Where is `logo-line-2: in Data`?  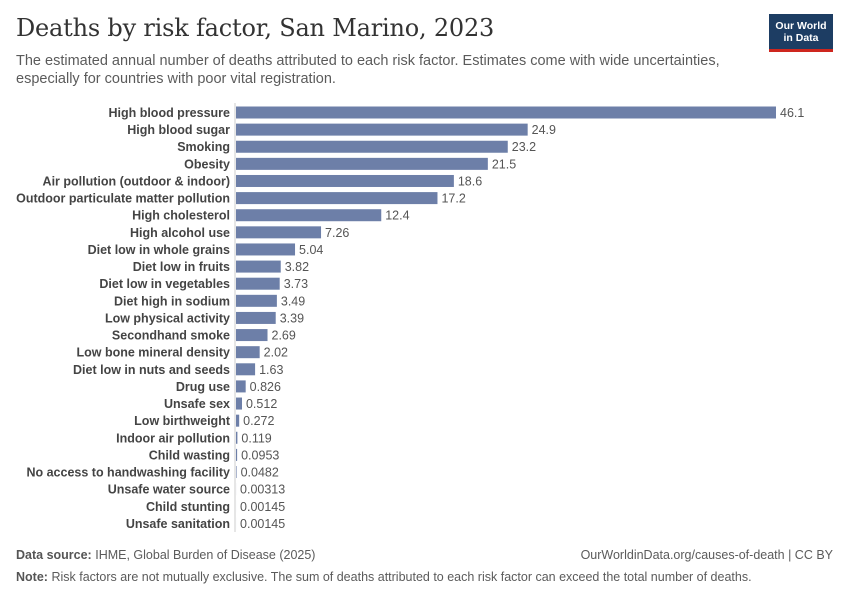 logo-line-2: in Data is located at coordinates (801, 37).